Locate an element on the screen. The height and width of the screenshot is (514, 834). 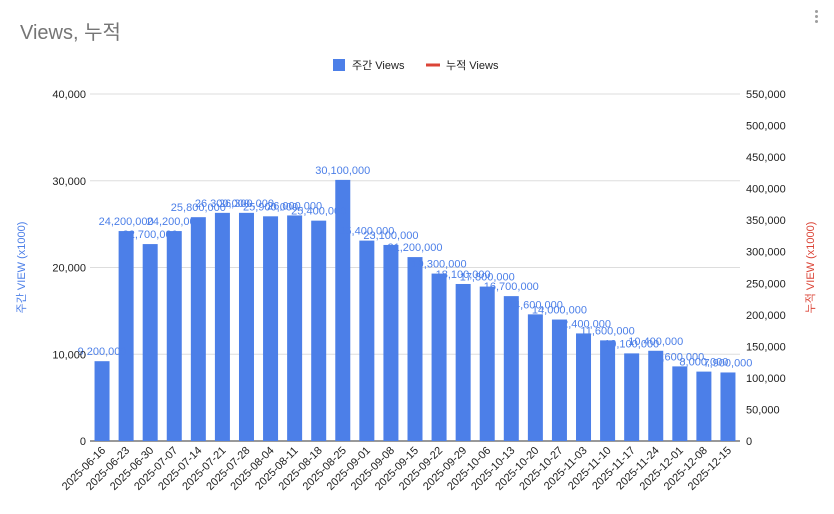
y-right-tick: 400,000 is located at coordinates (766, 190).